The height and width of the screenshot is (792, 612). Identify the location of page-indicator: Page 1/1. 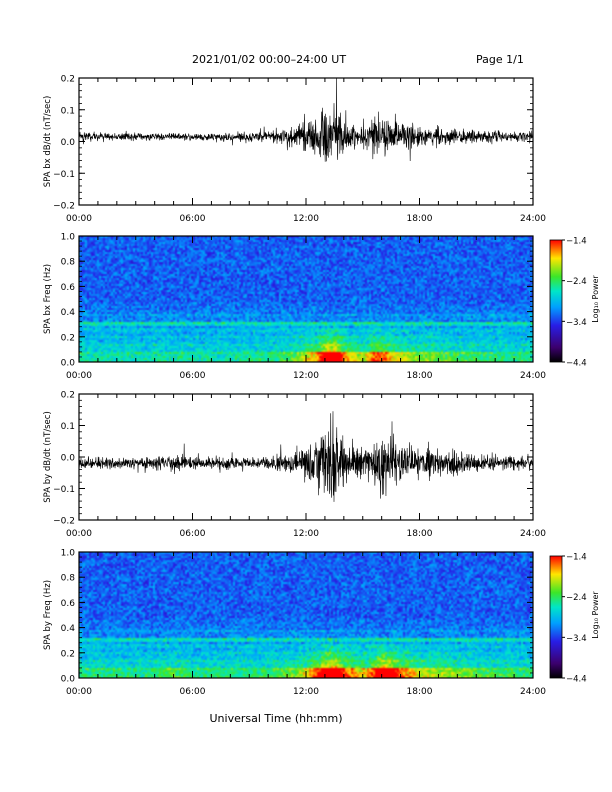
(500, 59).